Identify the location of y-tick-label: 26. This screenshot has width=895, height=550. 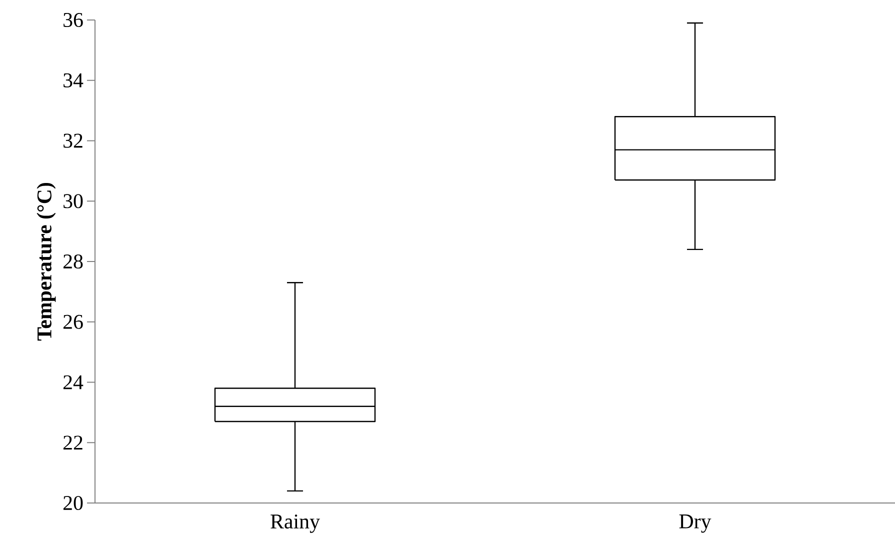
(73, 321).